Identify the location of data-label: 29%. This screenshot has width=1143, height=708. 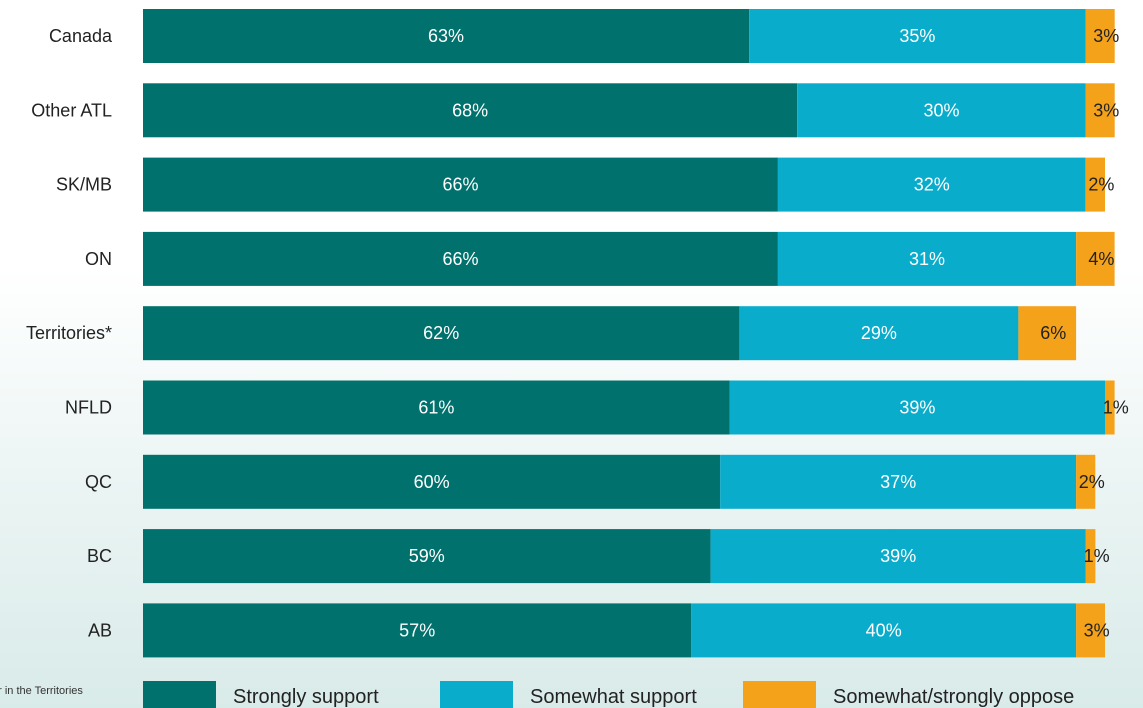
(879, 333).